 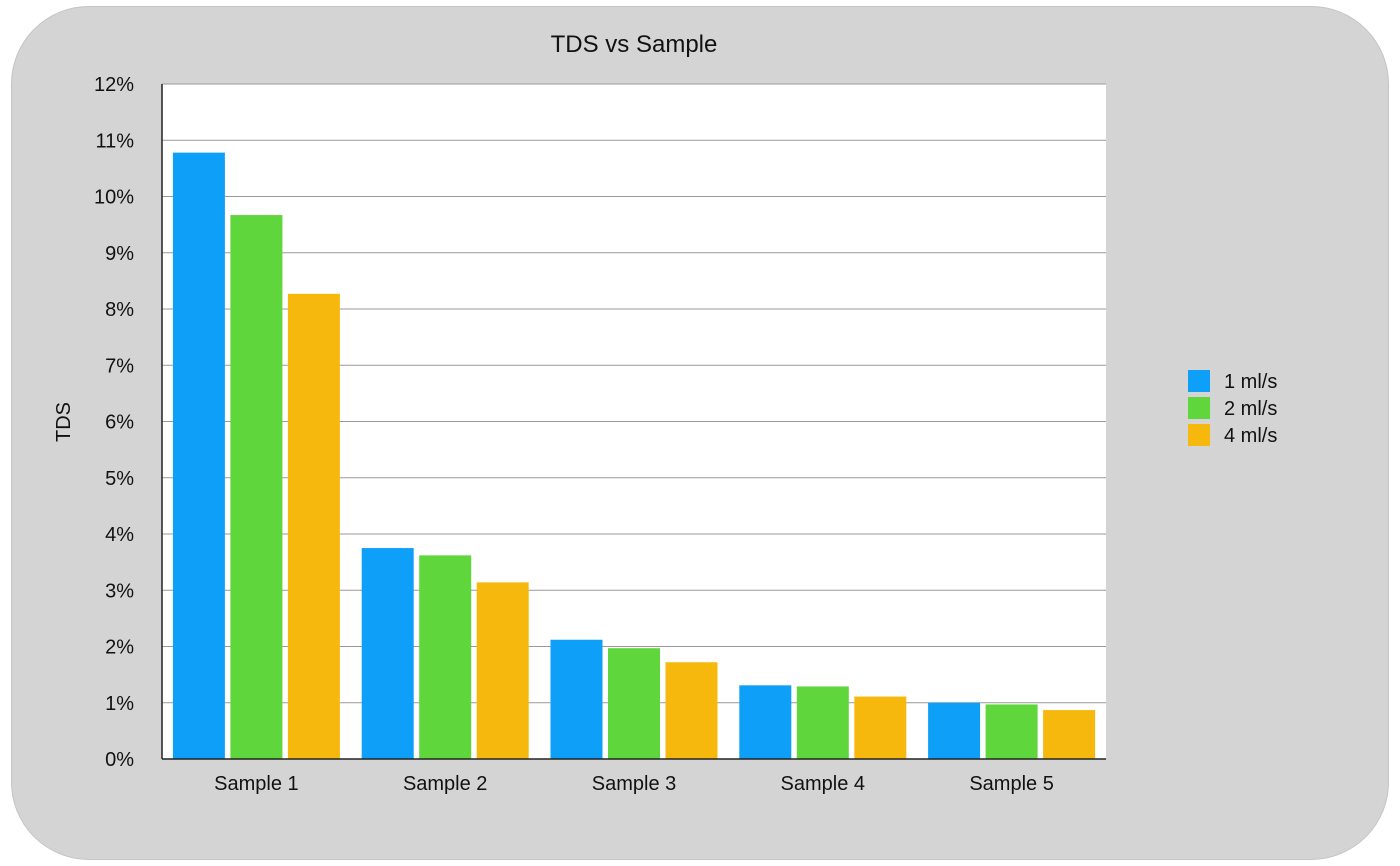 What do you see at coordinates (445, 784) in the screenshot?
I see `x-tick-label: Sample 2` at bounding box center [445, 784].